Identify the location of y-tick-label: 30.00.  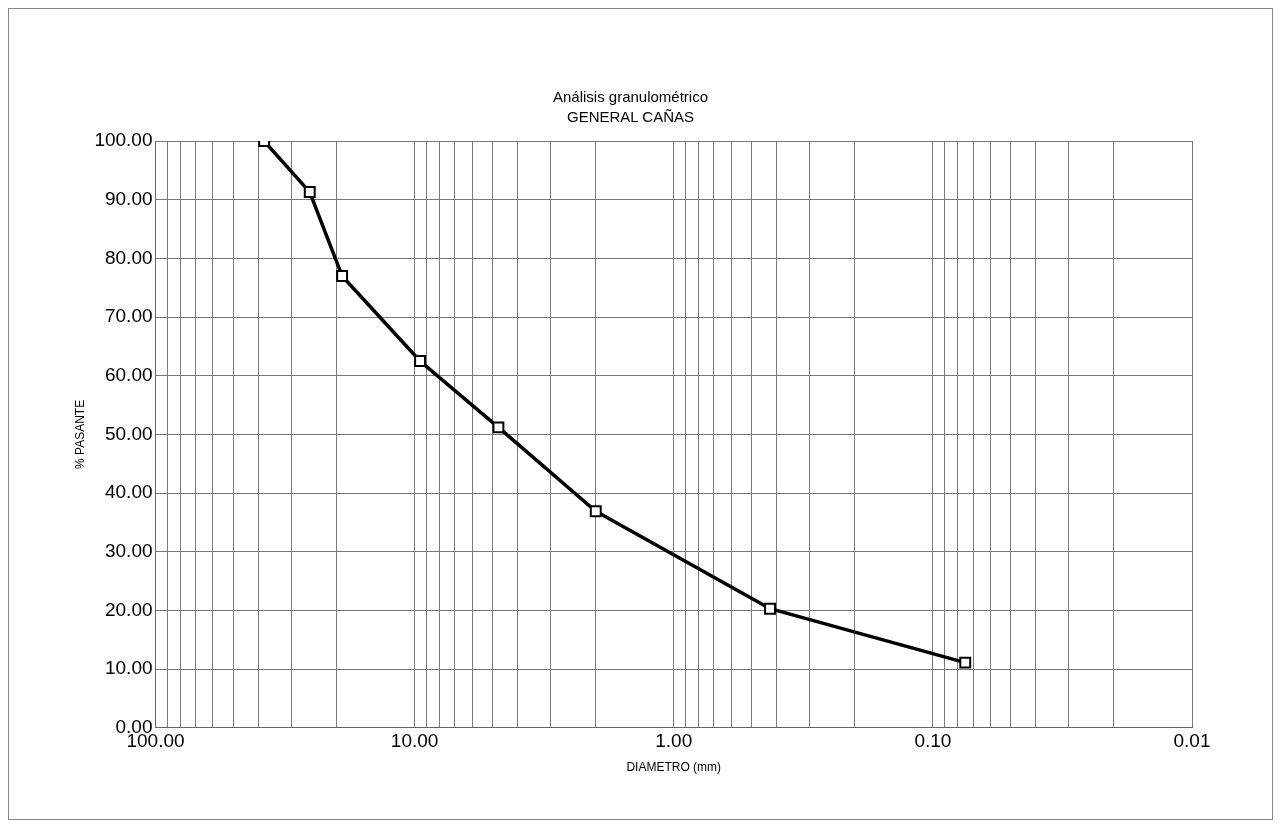
(128, 550).